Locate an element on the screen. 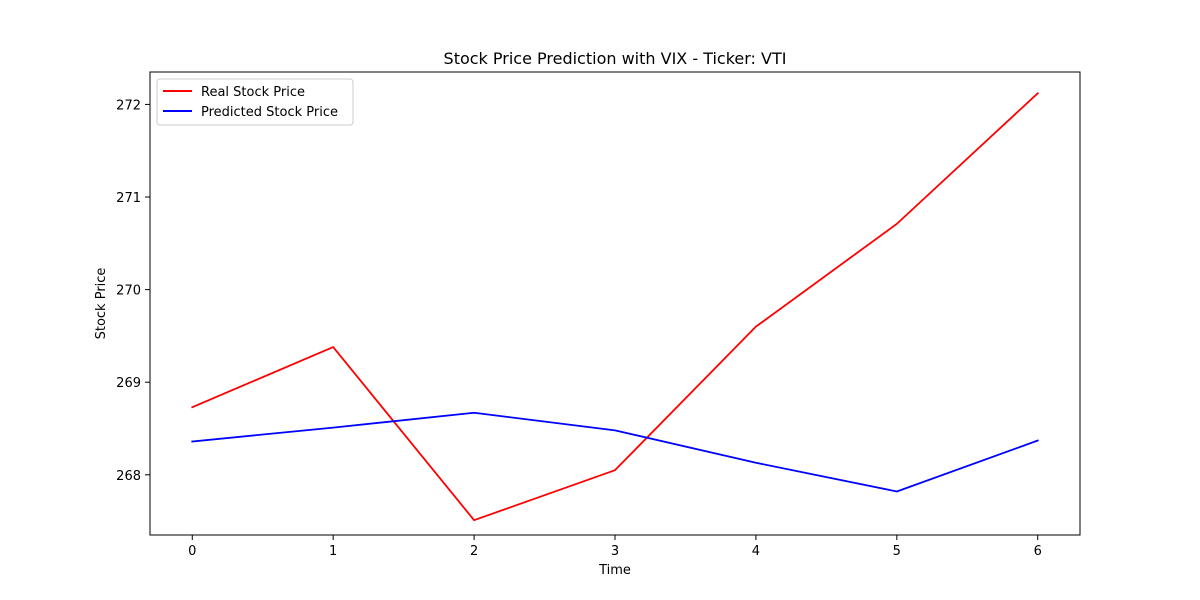  legend-label-real-stock-price: Real Stock Price is located at coordinates (253, 92).